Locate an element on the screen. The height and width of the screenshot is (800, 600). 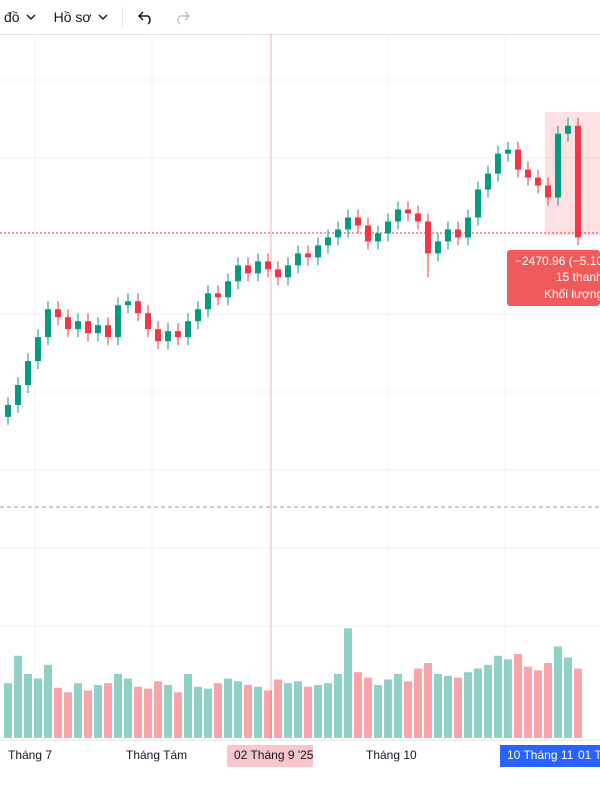
separator is located at coordinates (122, 17).